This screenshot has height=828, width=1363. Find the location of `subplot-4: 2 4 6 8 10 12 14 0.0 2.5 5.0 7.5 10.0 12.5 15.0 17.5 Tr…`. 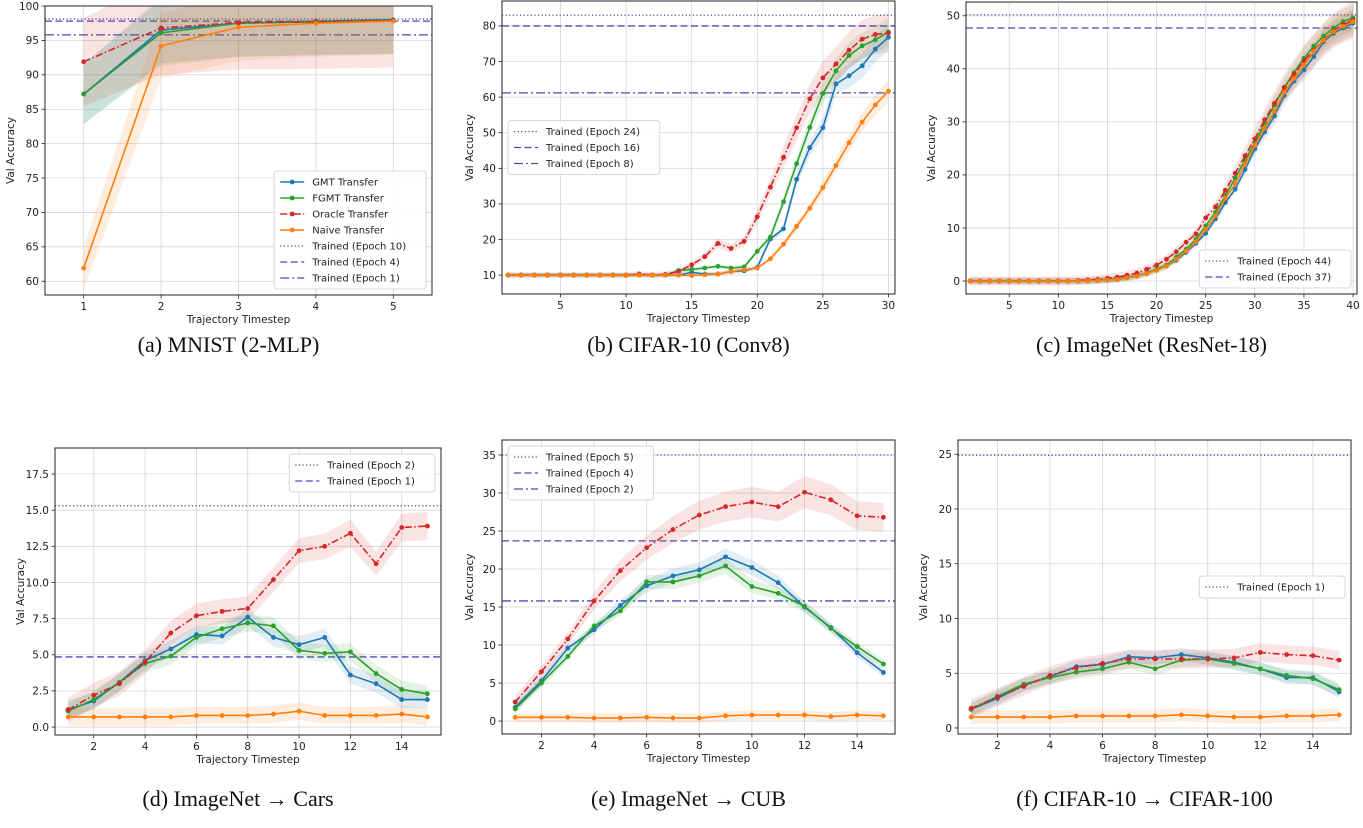

subplot-4: 2 4 6 8 10 12 14 0.0 2.5 5.0 7.5 10.0 12.5 15.0 17.5 Tr… is located at coordinates (228, 606).